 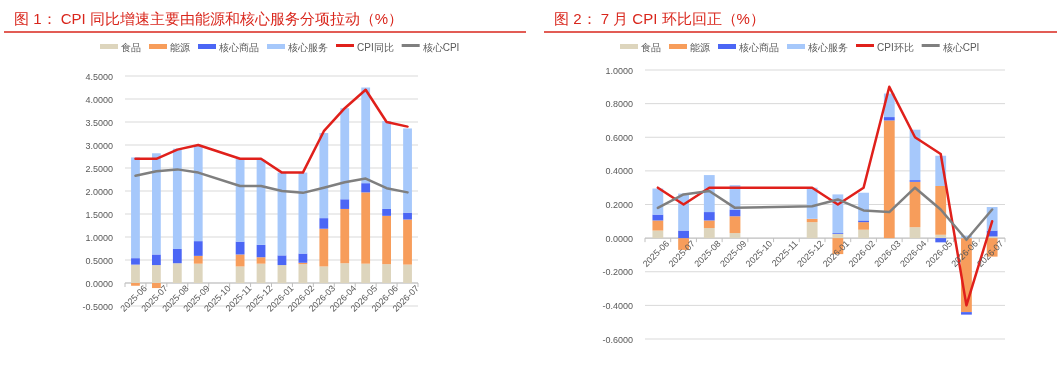 What do you see at coordinates (99, 168) in the screenshot?
I see `y-tick-label: 2.5000` at bounding box center [99, 168].